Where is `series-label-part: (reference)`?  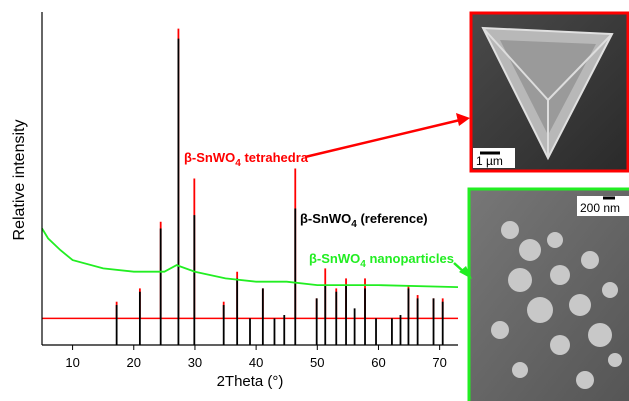 series-label-part: (reference) is located at coordinates (392, 218).